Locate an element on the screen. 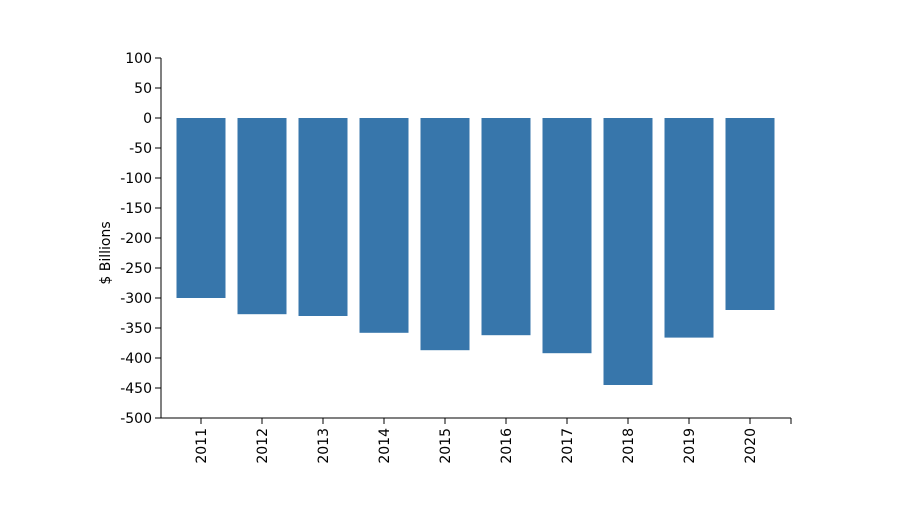 Image resolution: width=905 pixels, height=527 pixels. bar-2011 is located at coordinates (201, 208).